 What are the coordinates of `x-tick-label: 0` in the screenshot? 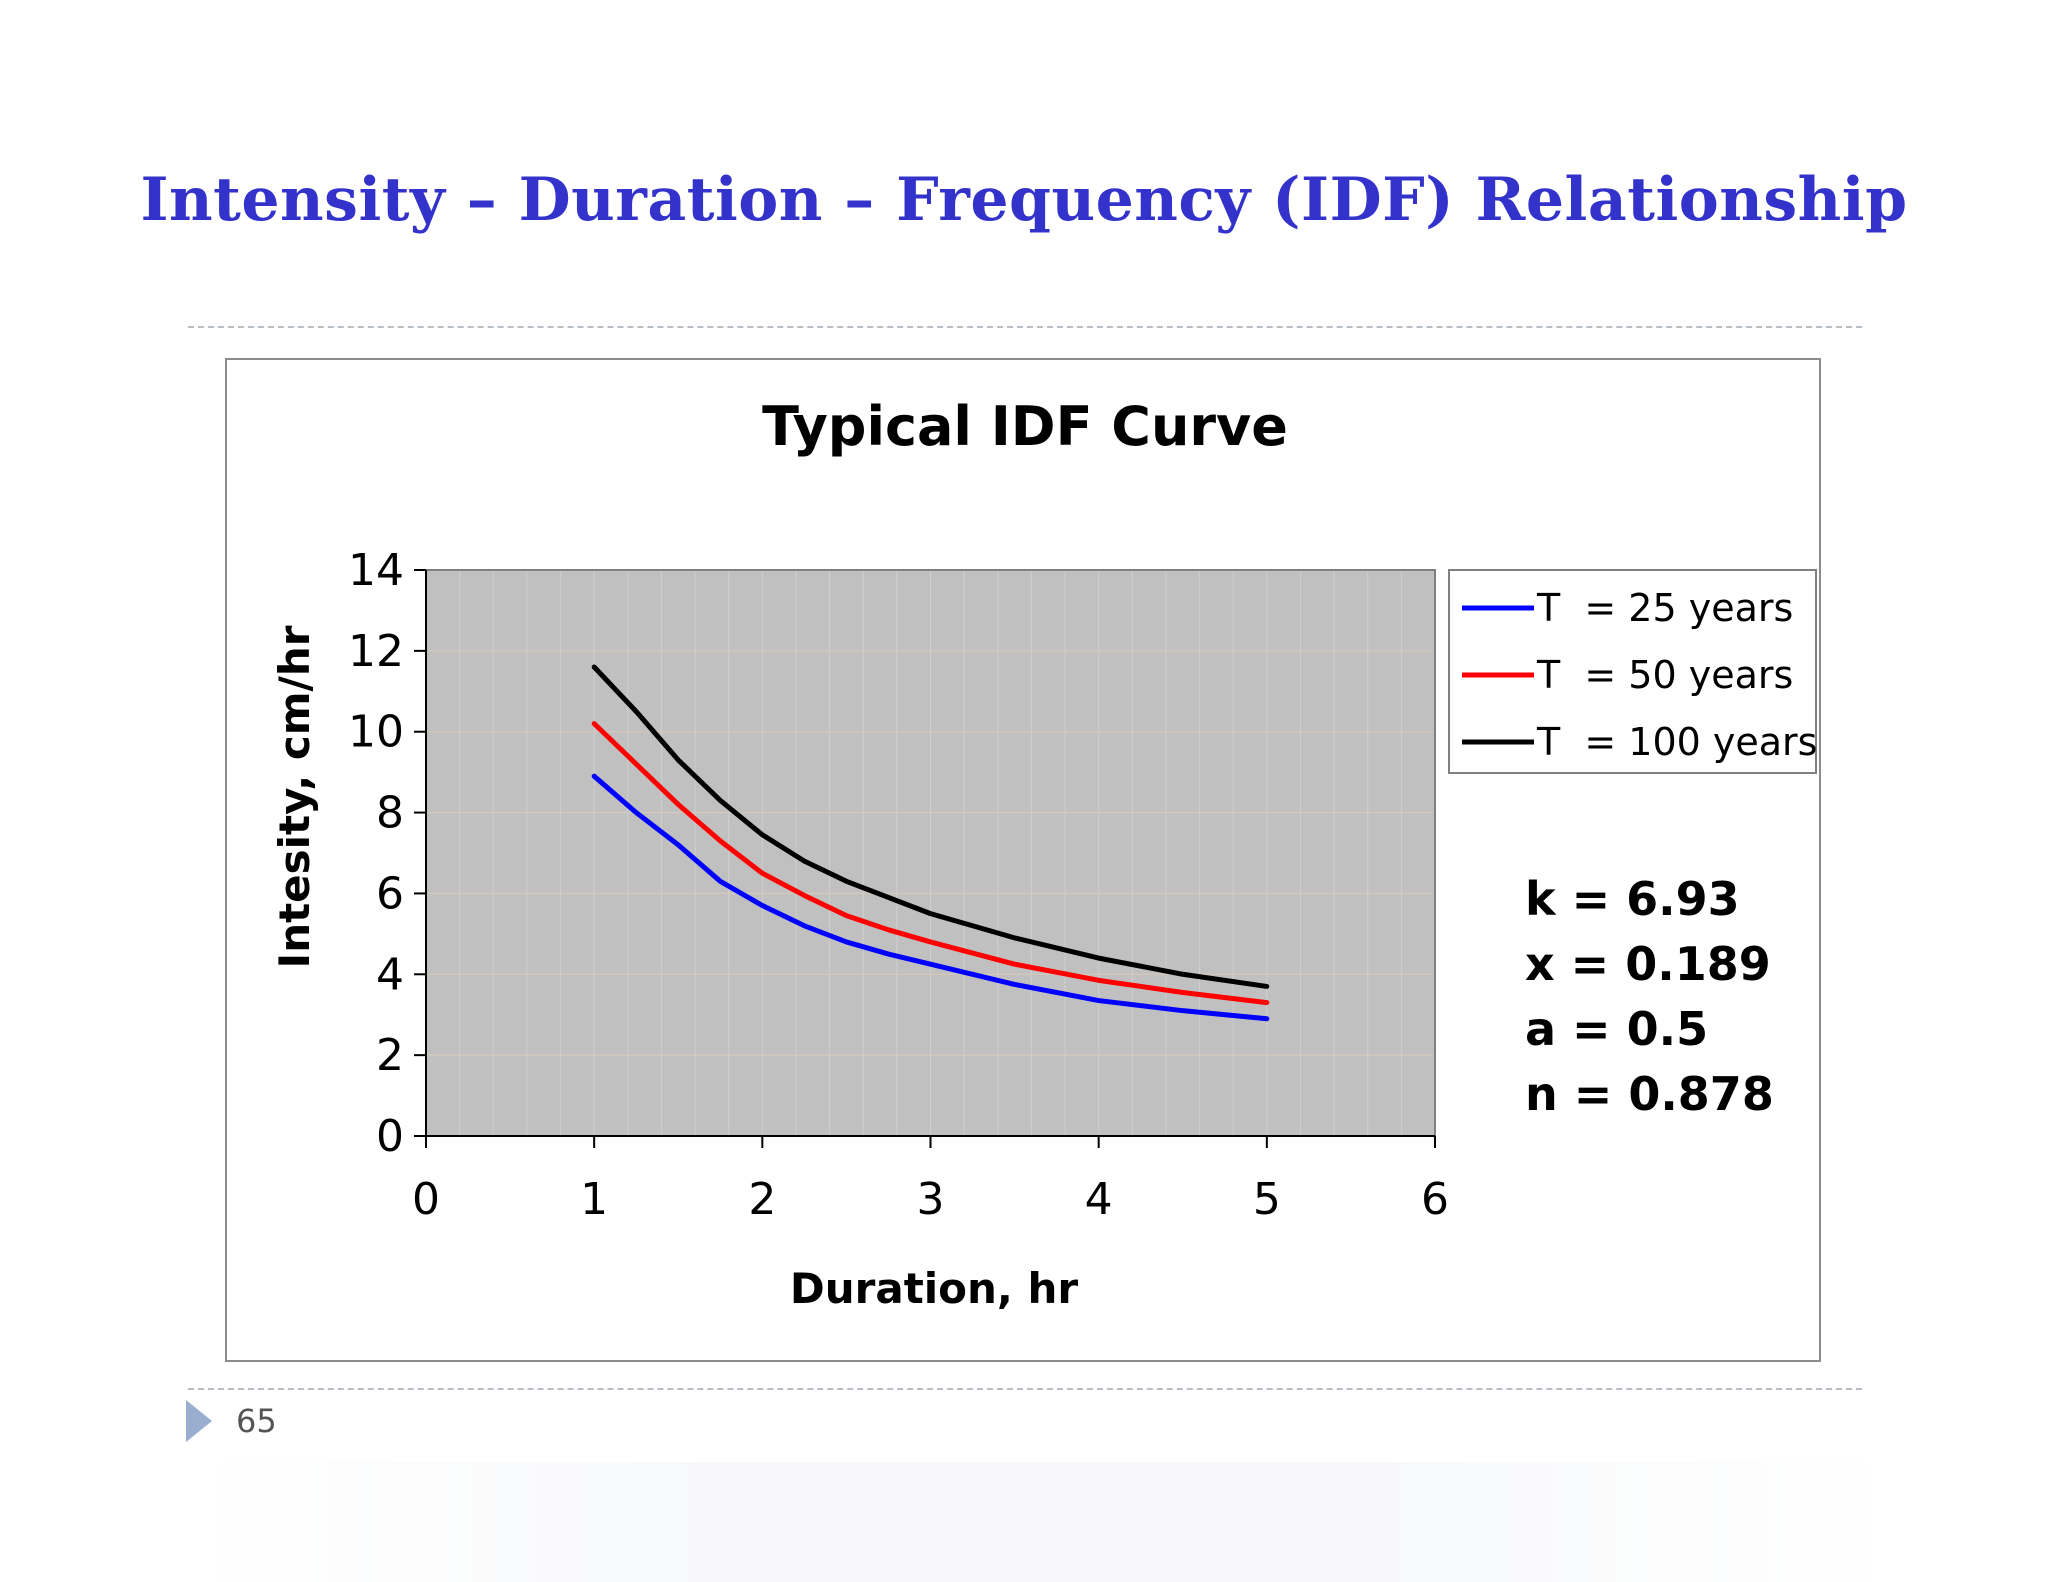 It's located at (426, 1199).